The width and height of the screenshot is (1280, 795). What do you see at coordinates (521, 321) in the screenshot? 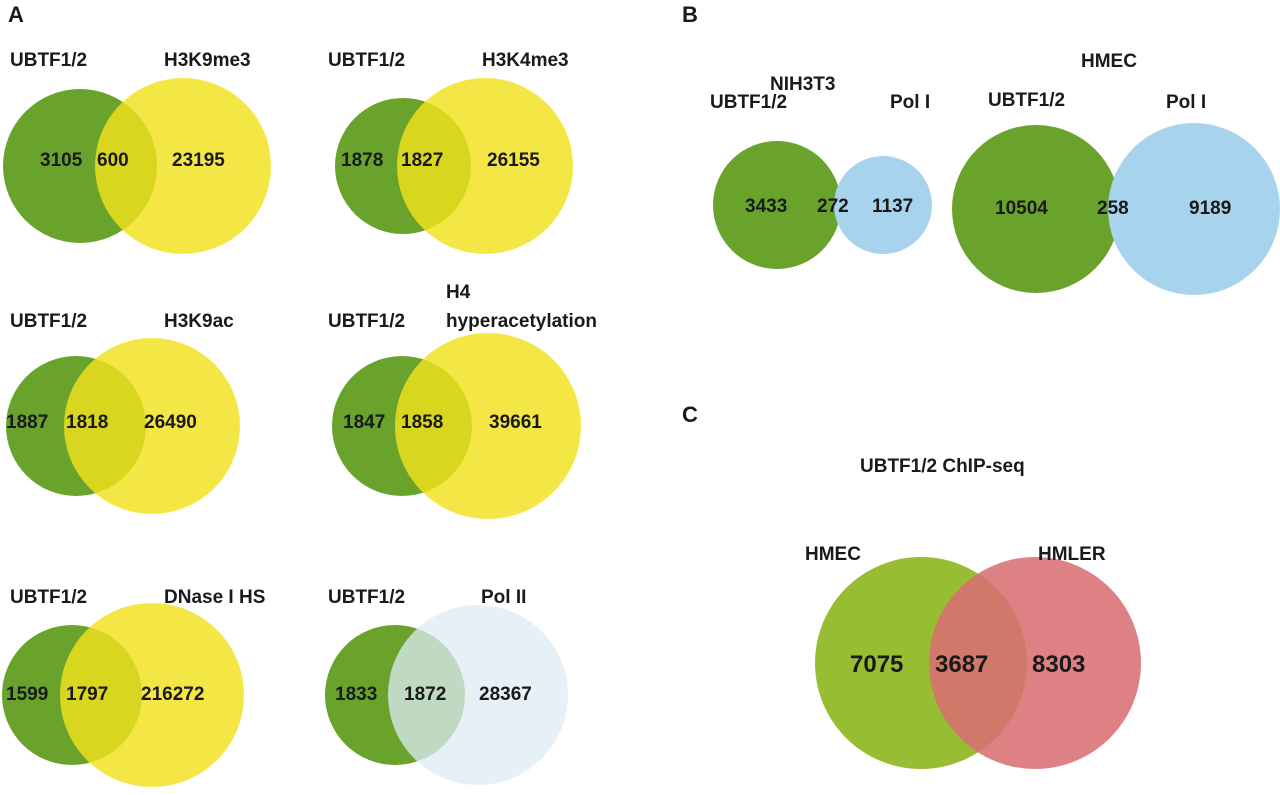
I see `right-label-line2: hyperacetylation` at bounding box center [521, 321].